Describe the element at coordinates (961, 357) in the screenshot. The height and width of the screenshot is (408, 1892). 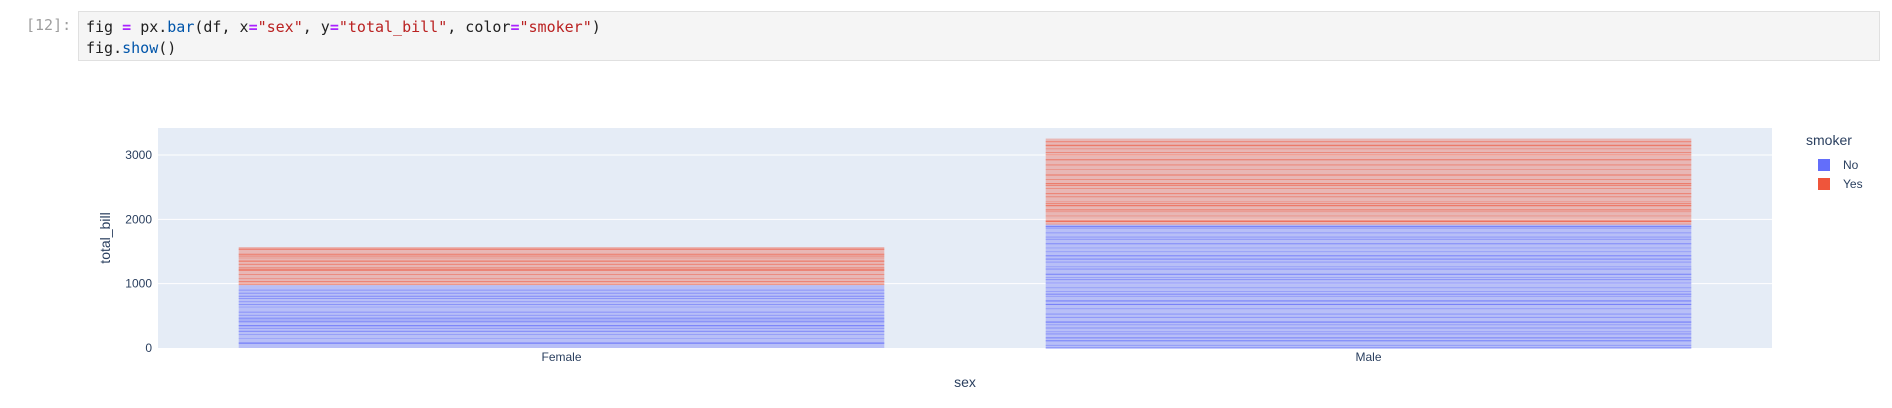
I see `x-tick-labels: Female Male` at that location.